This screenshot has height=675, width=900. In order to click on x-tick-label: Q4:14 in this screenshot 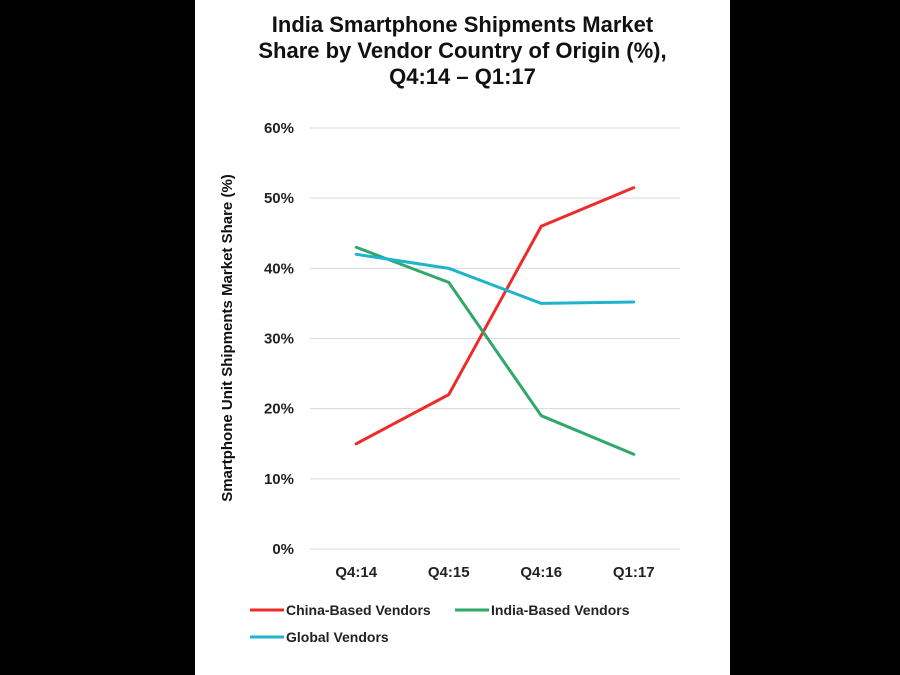, I will do `click(356, 572)`.